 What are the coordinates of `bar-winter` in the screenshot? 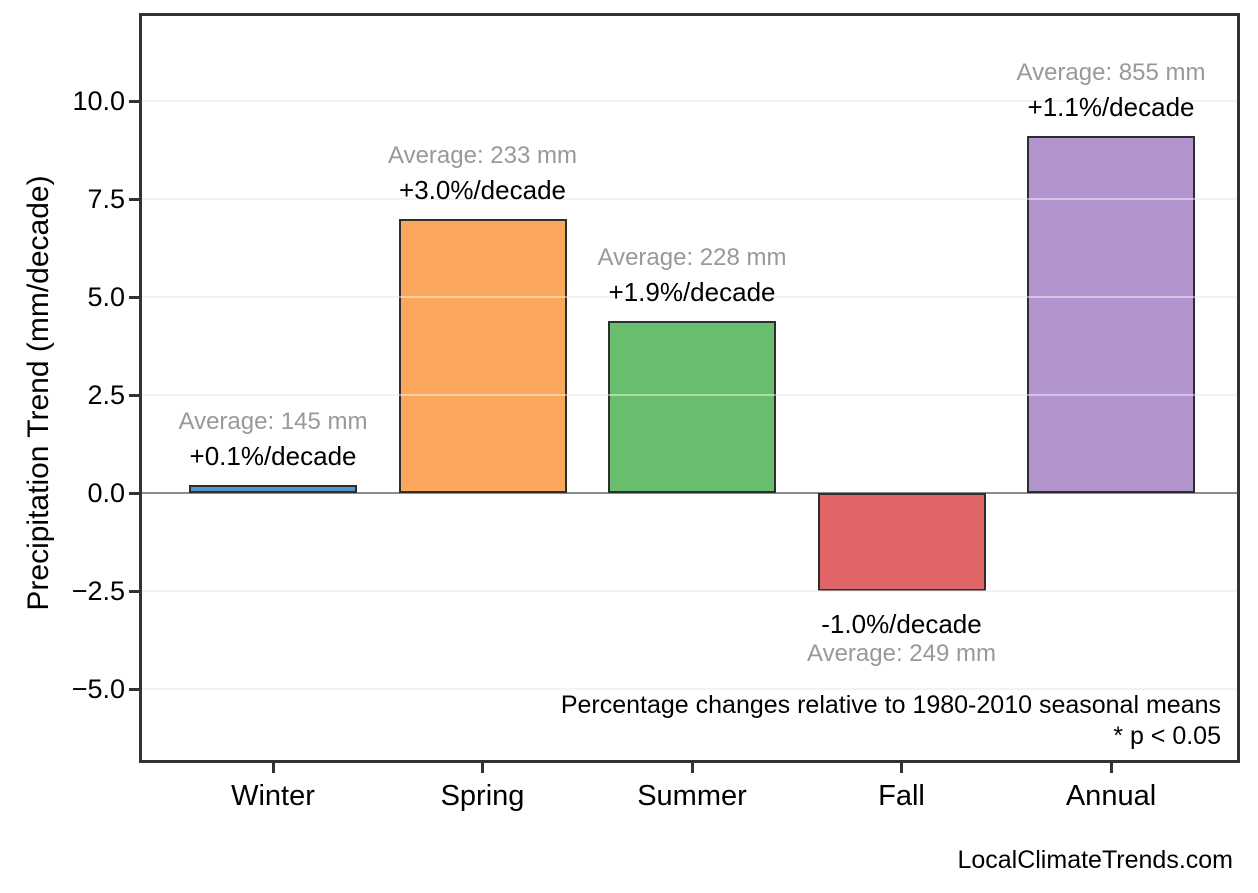 It's located at (273, 489).